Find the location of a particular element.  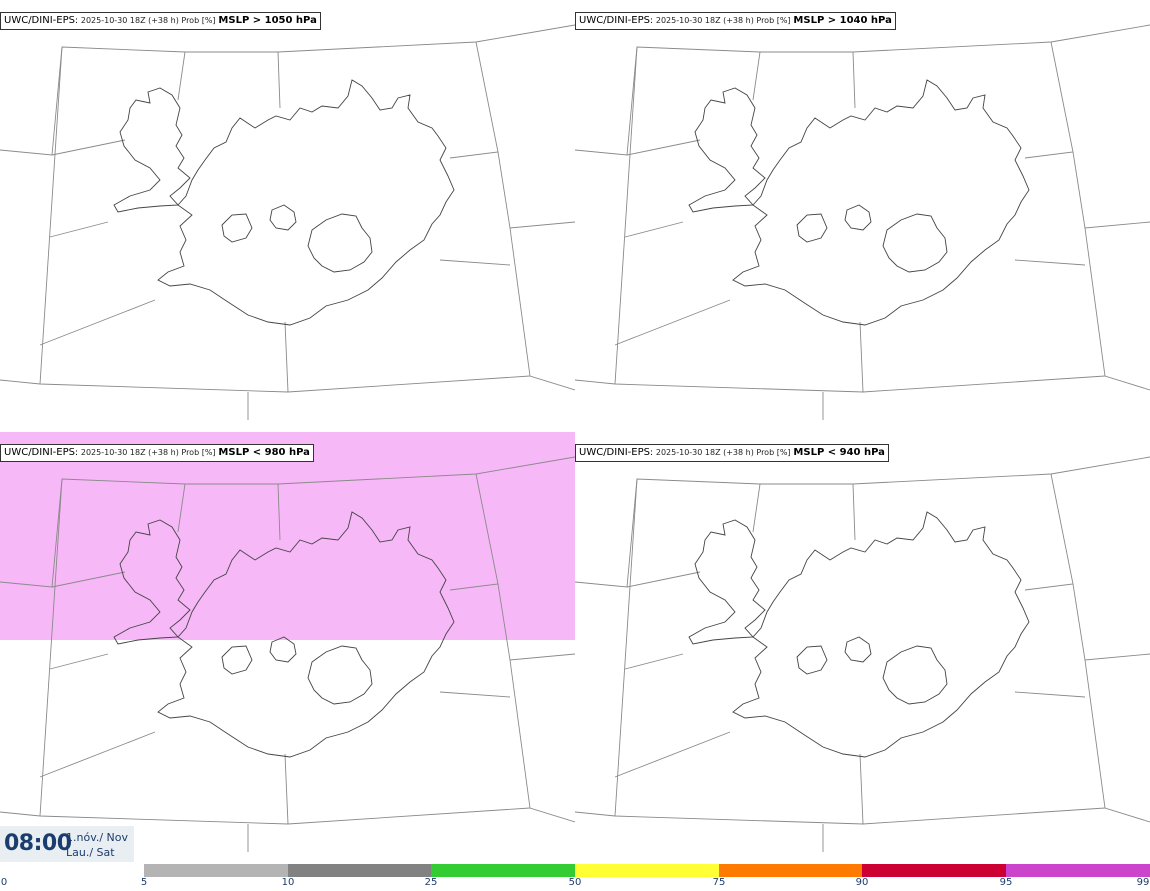

variable-name: MSLP > 1050 hPa is located at coordinates (267, 20).